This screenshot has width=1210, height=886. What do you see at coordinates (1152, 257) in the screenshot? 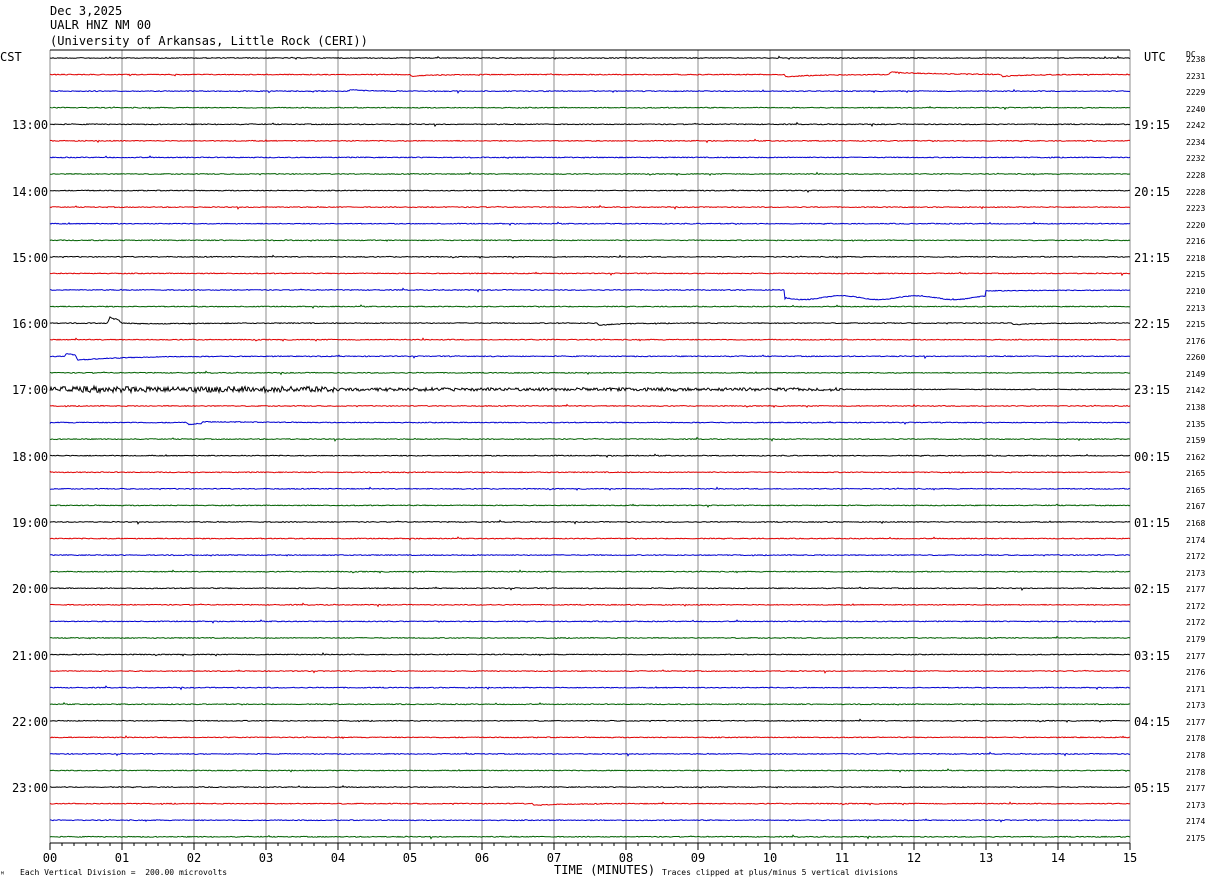
I see `utc-hour-label: 21:15` at bounding box center [1152, 257].